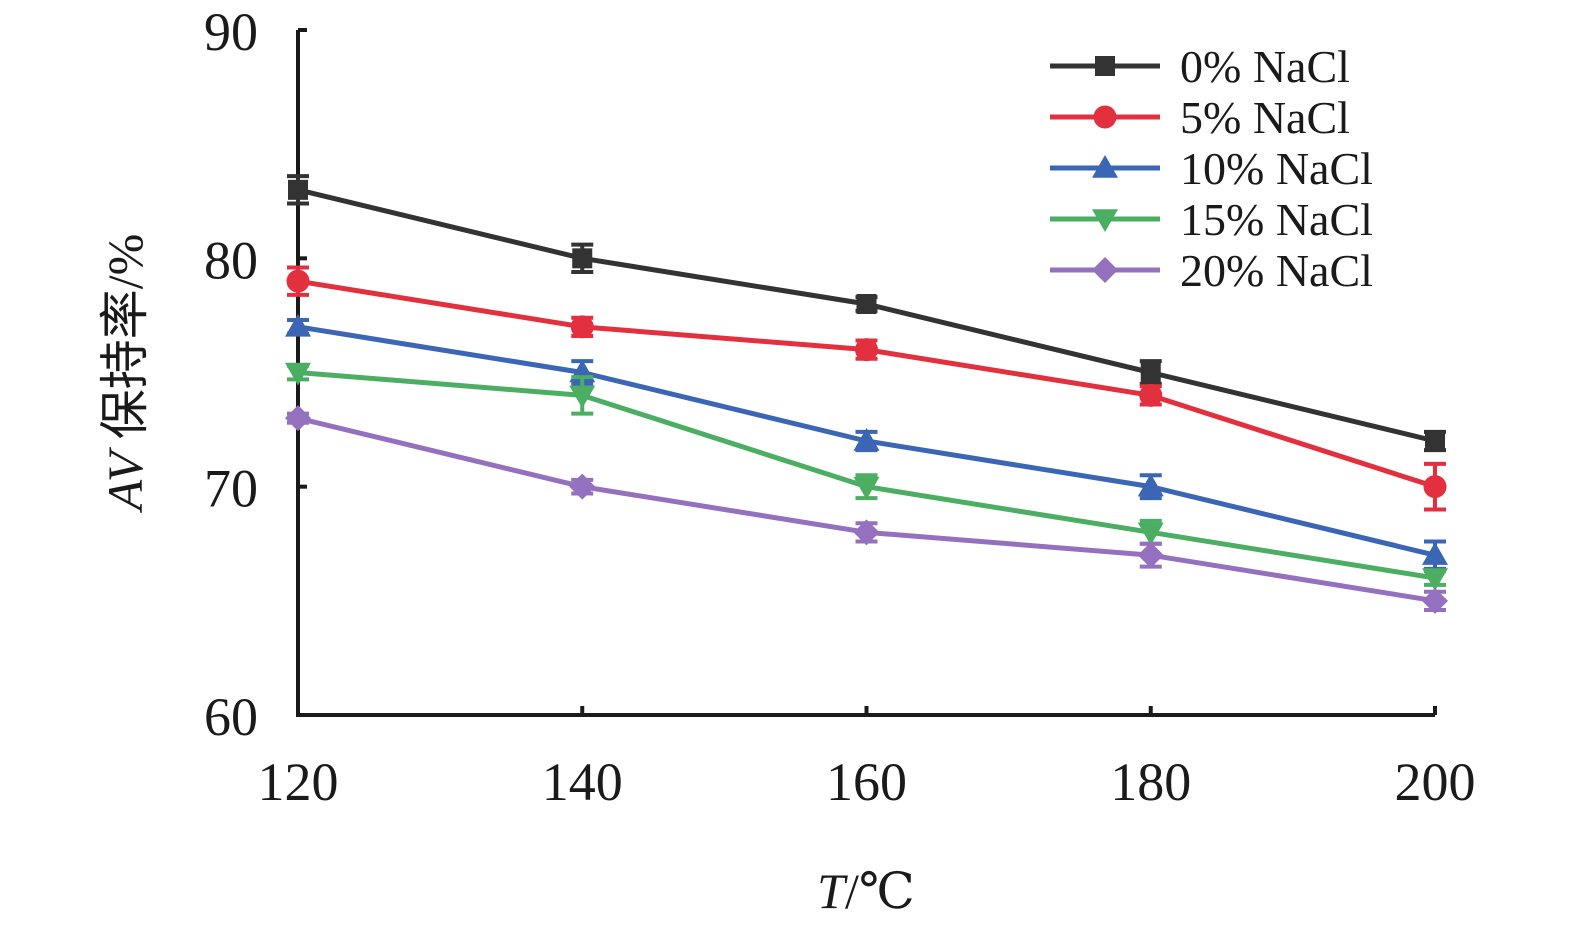 The image size is (1575, 932). Describe the element at coordinates (231, 717) in the screenshot. I see `y-tick-label: 60` at that location.